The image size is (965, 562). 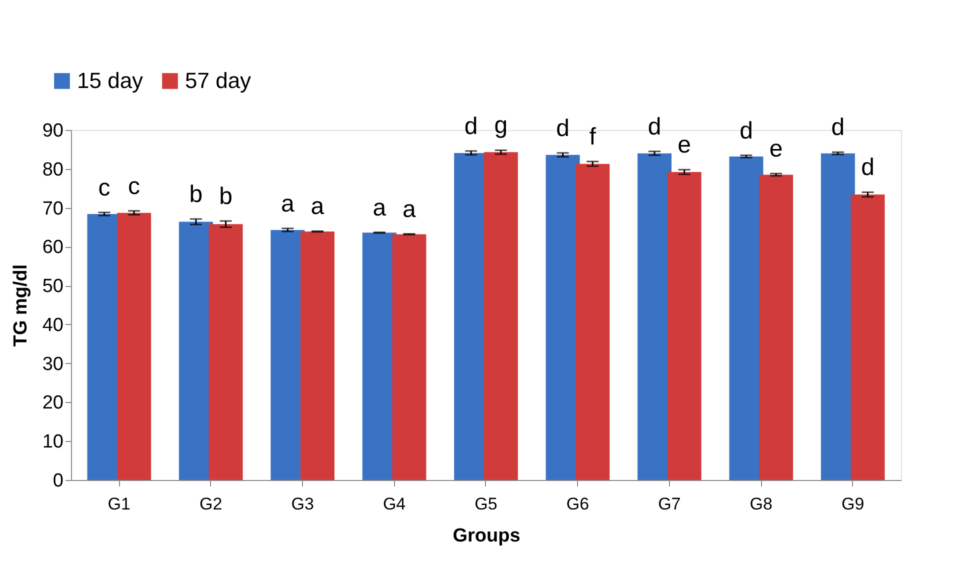 I want to click on x-tick-label: G4, so click(x=394, y=504).